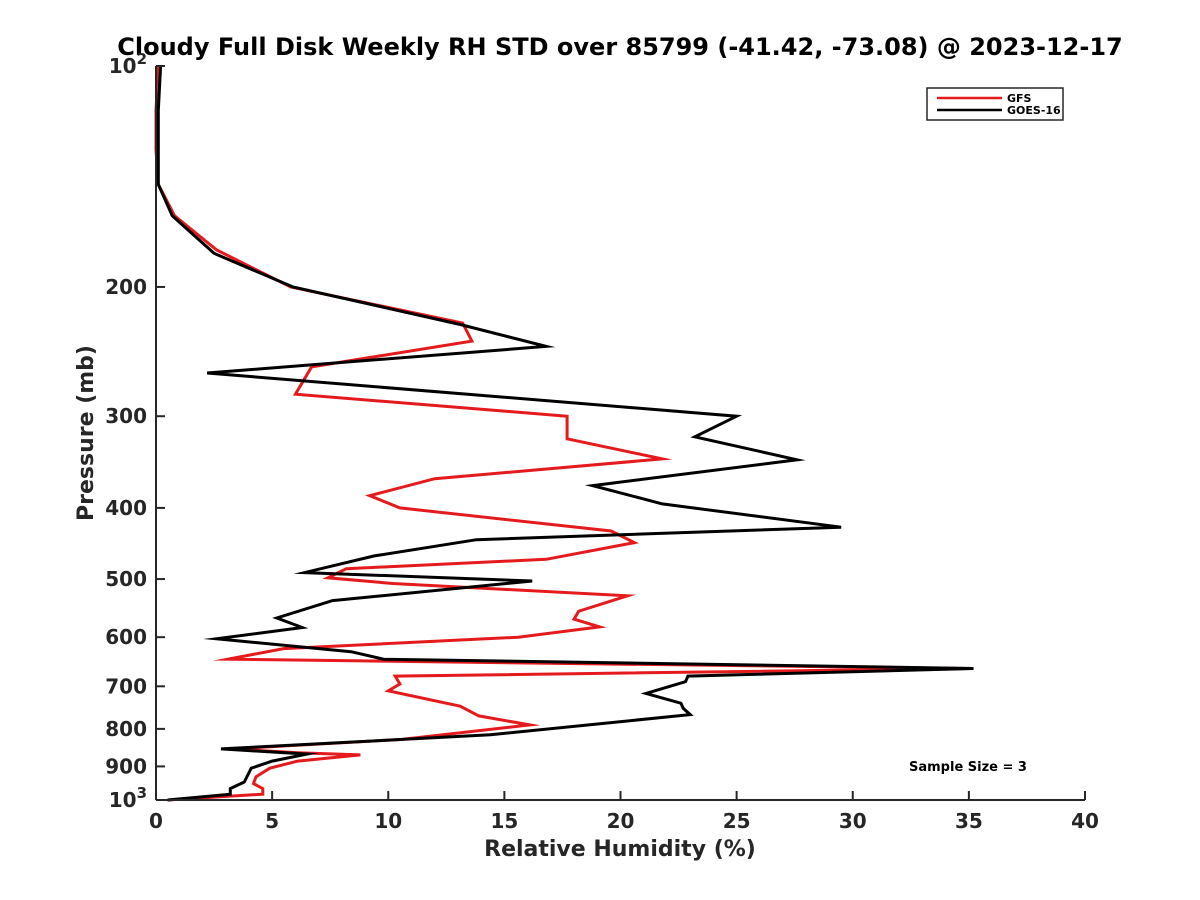 This screenshot has height=900, width=1200. I want to click on legend-box, so click(995, 104).